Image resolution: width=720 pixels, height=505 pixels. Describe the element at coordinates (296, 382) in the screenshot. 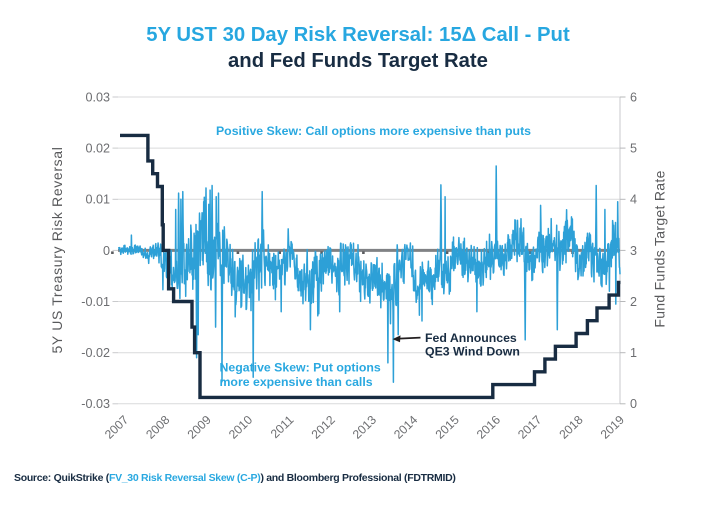

I see `svg-text: more expensive than calls` at that location.